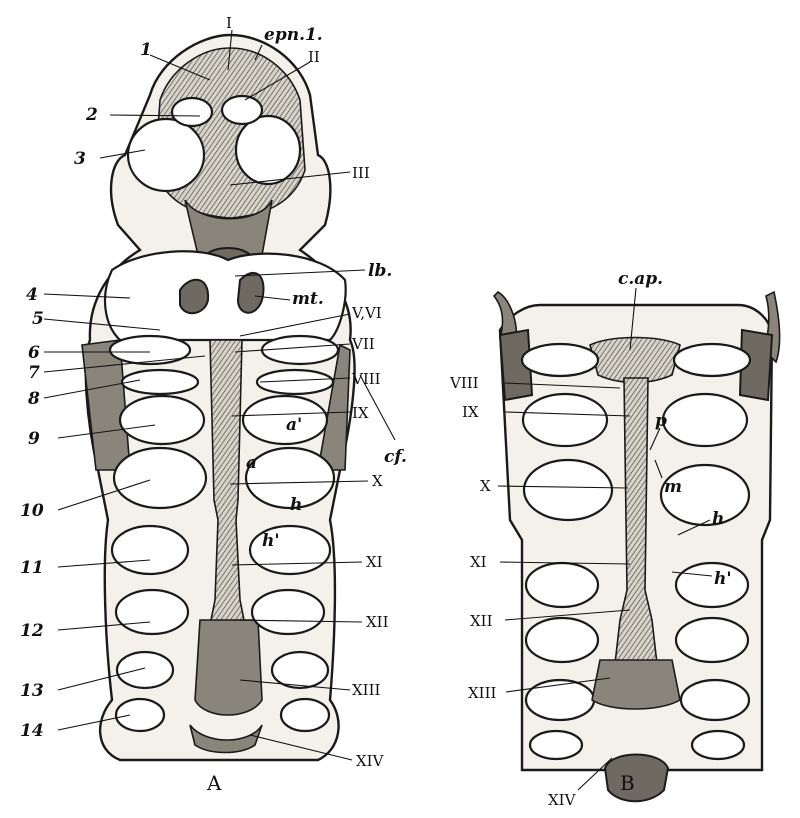  What do you see at coordinates (166, 155) in the screenshot?
I see `orbit-left` at bounding box center [166, 155].